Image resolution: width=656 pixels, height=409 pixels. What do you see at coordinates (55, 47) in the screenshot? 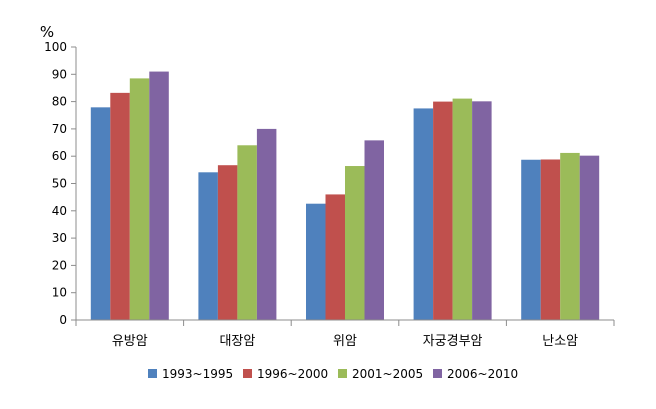
I see `y-tick-label: 100` at bounding box center [55, 47].